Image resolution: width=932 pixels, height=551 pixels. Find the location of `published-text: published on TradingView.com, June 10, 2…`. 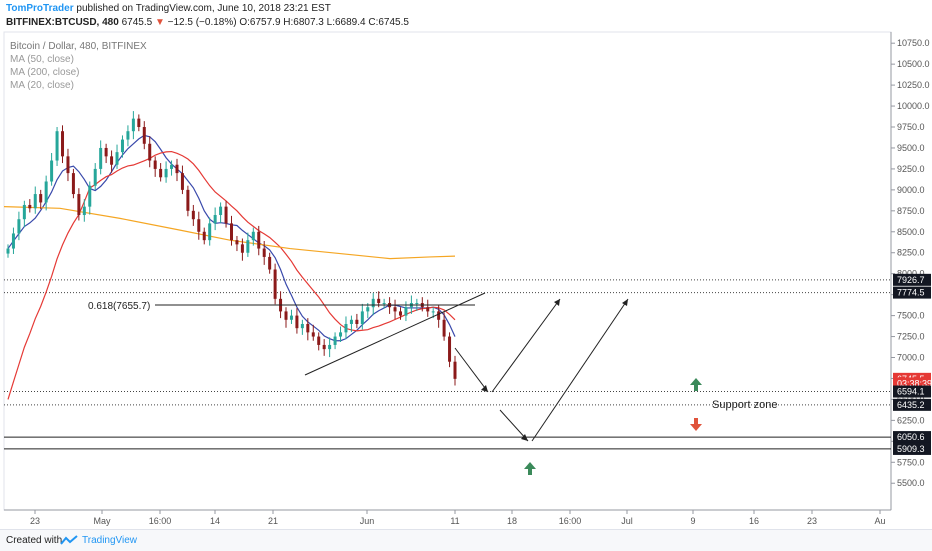

published-text: published on TradingView.com, June 10, 2… is located at coordinates (203, 8).